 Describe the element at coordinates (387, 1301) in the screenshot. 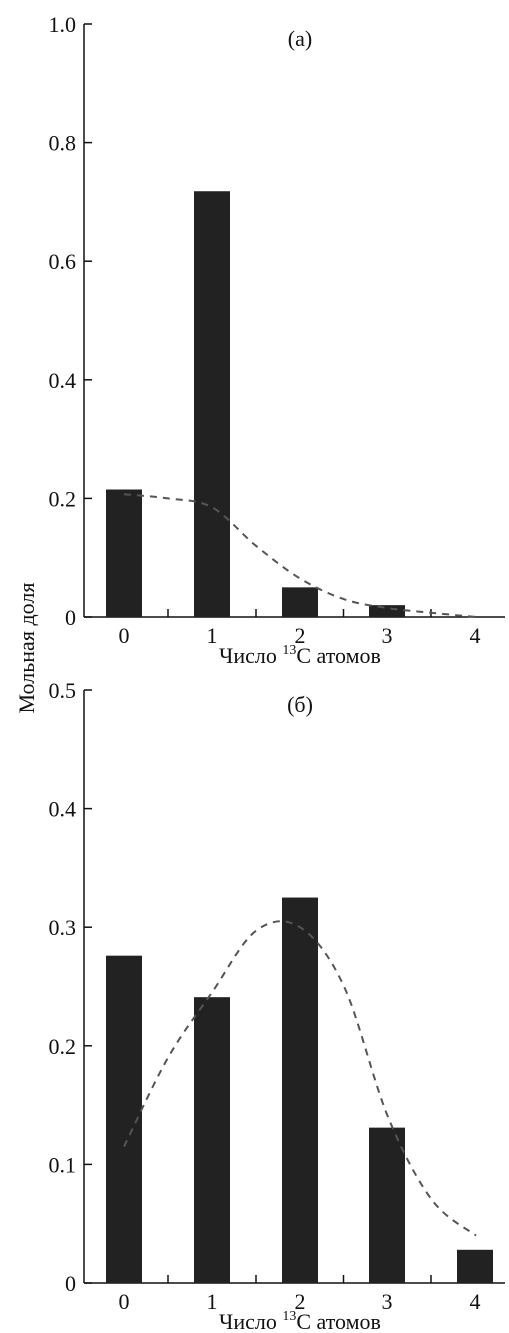

I see `chart-1-x-tick-label: 3` at that location.